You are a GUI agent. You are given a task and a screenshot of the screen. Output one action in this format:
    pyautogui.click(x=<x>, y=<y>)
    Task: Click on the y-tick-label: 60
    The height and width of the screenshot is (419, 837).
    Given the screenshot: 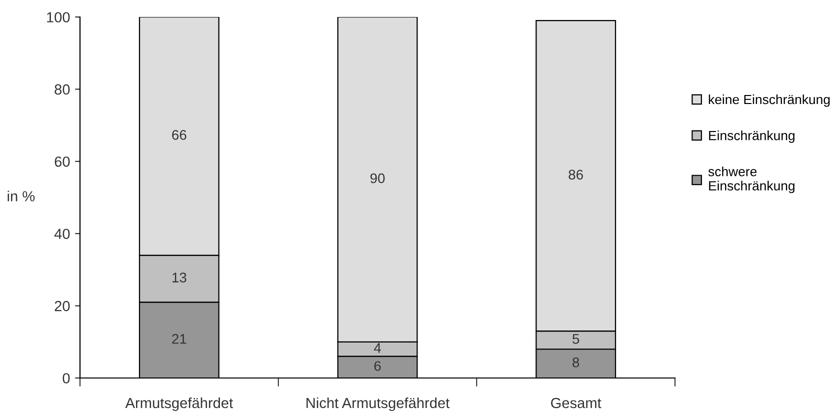 What is the action you would take?
    pyautogui.click(x=62, y=161)
    